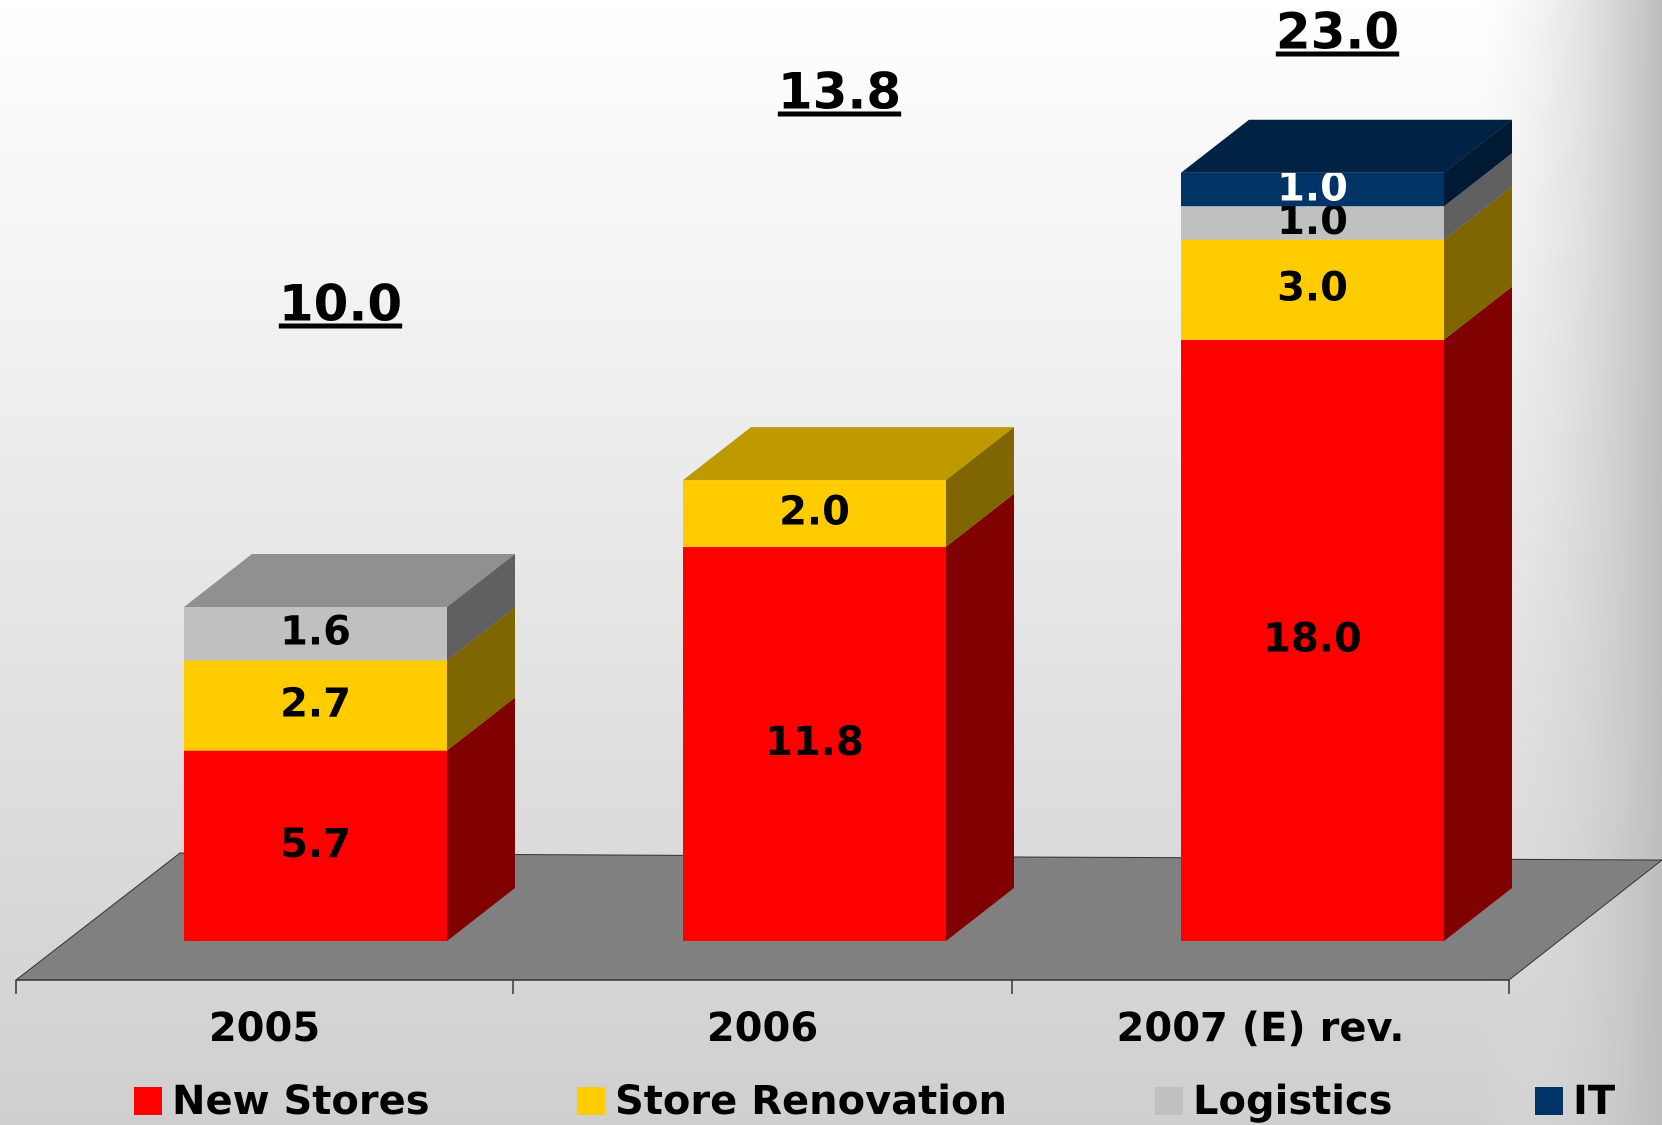  I want to click on legend-label: Store Renovation, so click(811, 1101).